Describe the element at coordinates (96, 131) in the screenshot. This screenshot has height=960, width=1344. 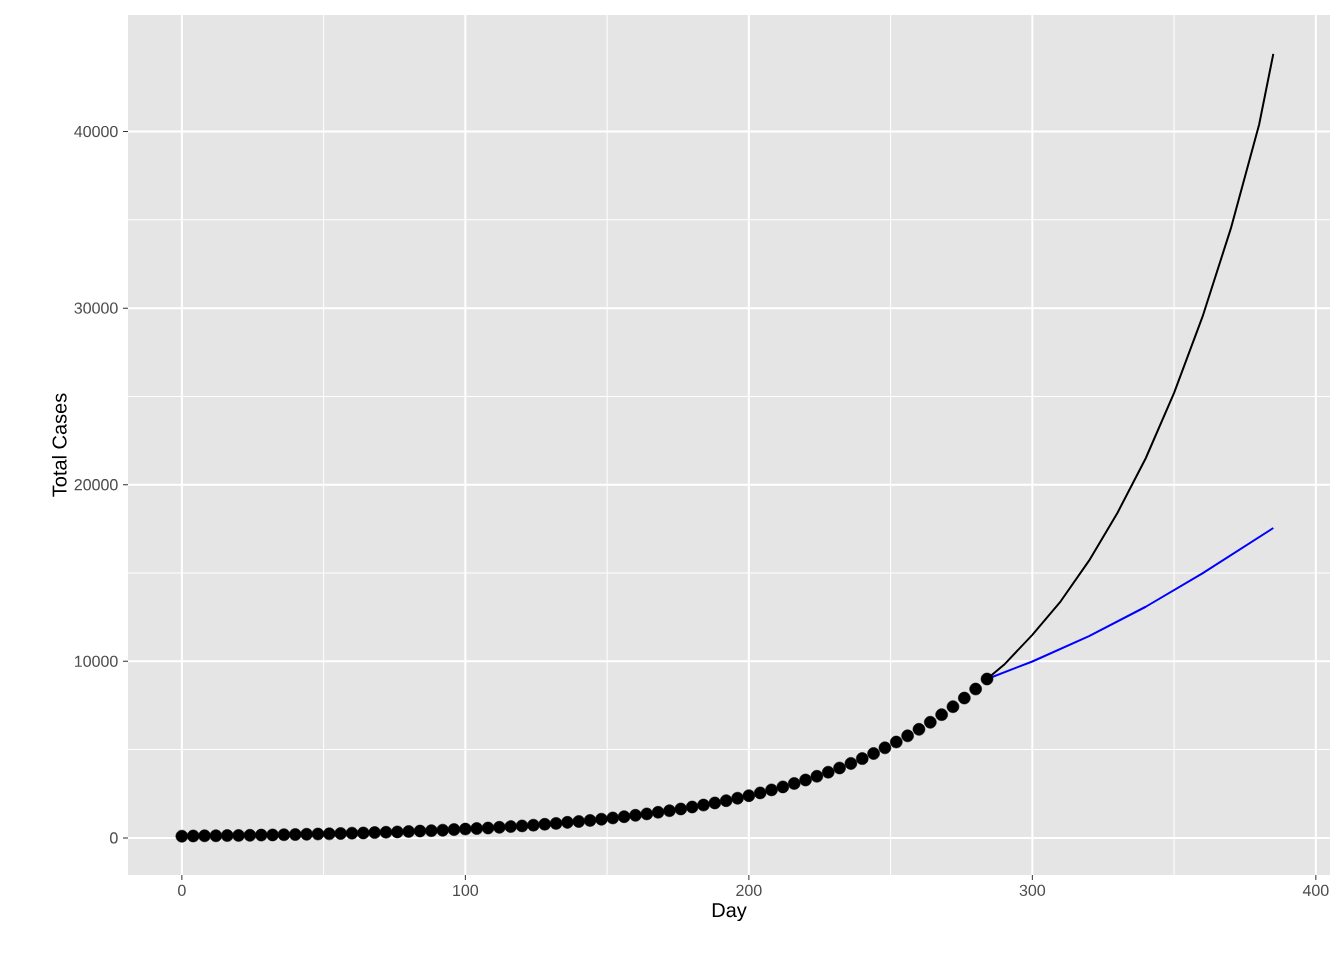
I see `y-tick-label: 40000` at that location.